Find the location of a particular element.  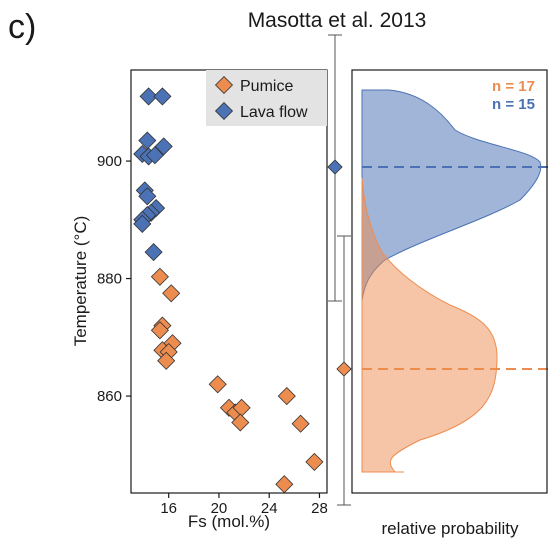

x-tick-label: 20 is located at coordinates (219, 508).